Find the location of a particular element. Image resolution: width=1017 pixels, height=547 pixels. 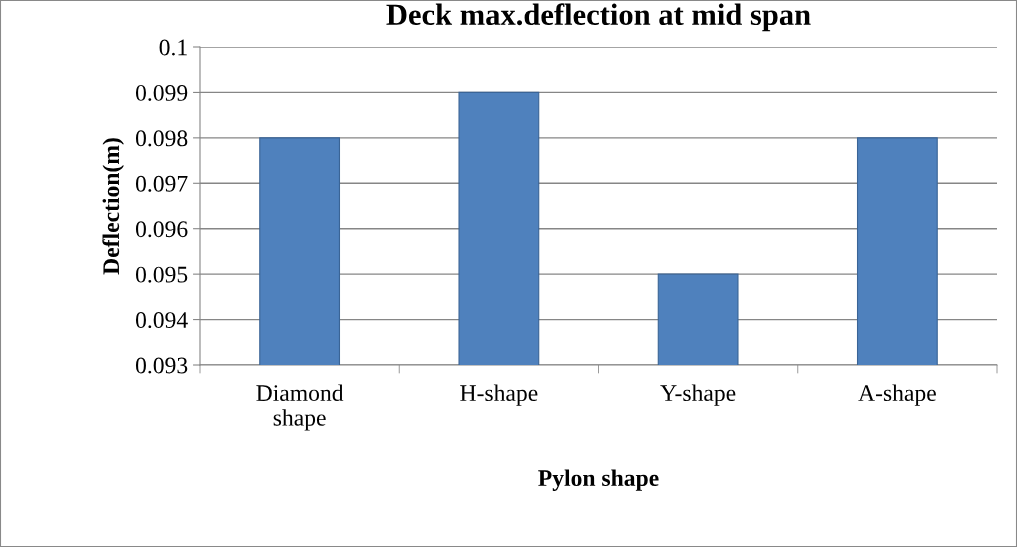

x-tick-label: A-shape is located at coordinates (897, 395).